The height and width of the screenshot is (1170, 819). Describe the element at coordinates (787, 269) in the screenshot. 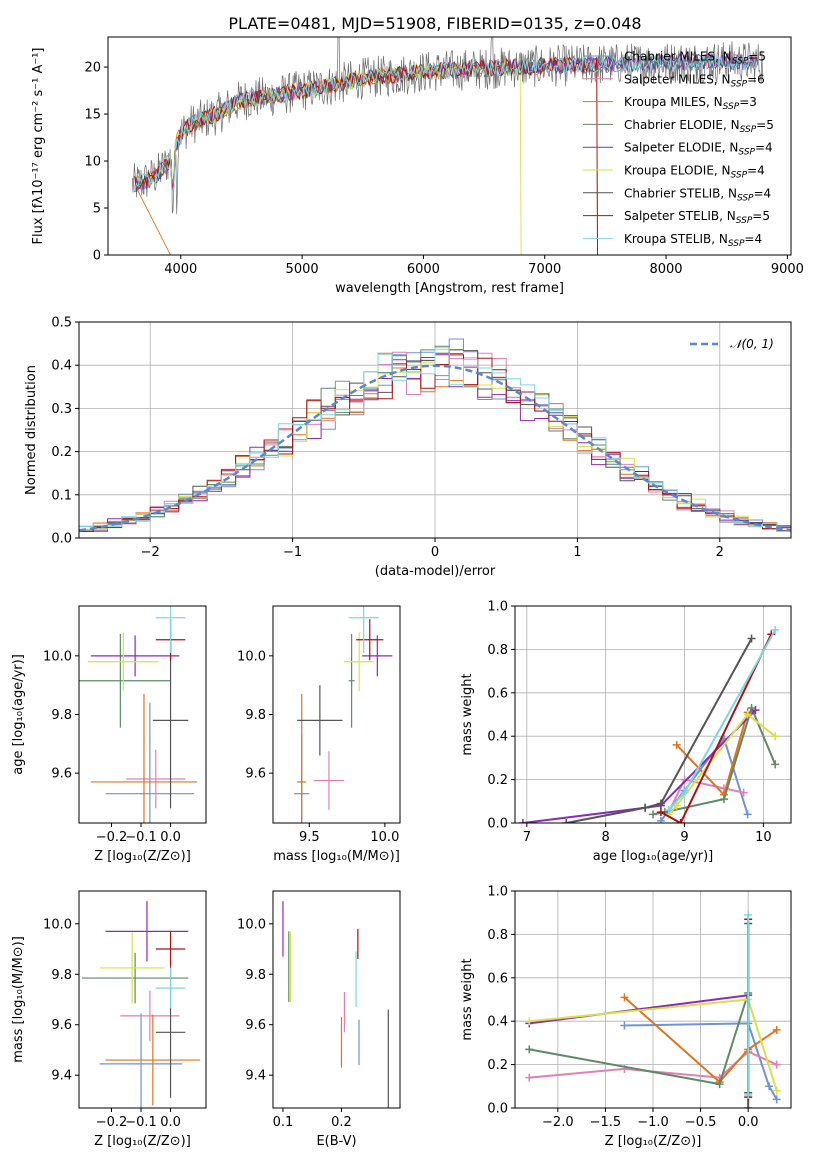

I see `x-tick-label: 9000` at that location.